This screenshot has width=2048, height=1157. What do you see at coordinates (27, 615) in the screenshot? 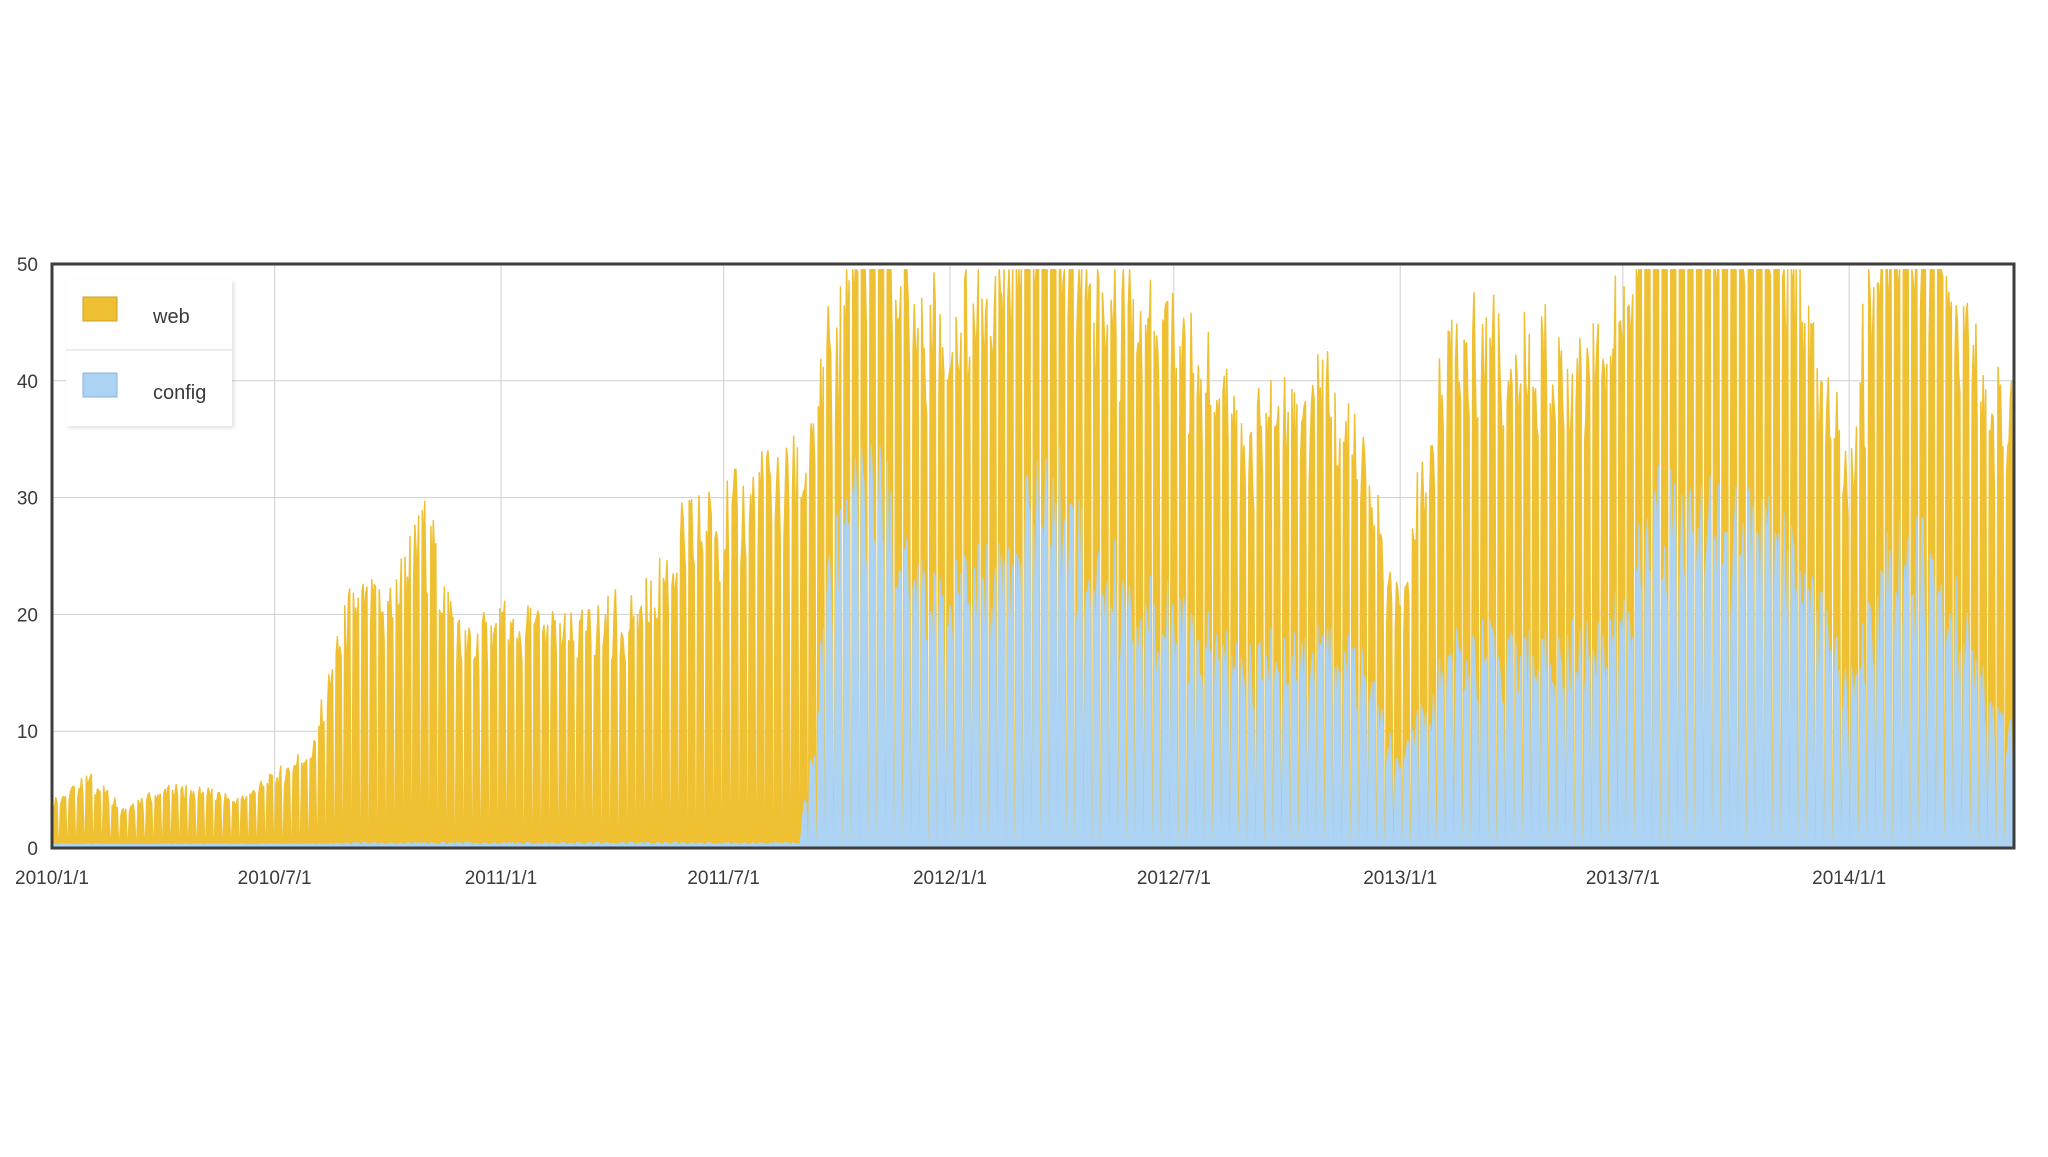
I see `y-tick-label: 20` at bounding box center [27, 615].